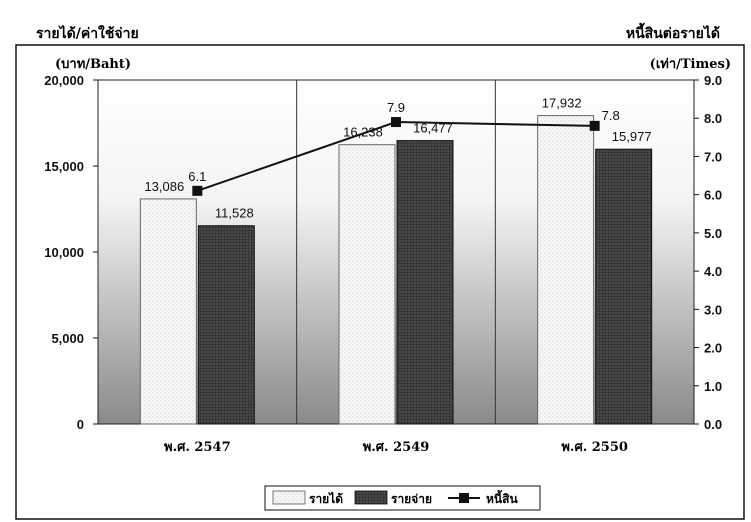 The width and height of the screenshot is (751, 522). I want to click on legend-swatch-income, so click(289, 497).